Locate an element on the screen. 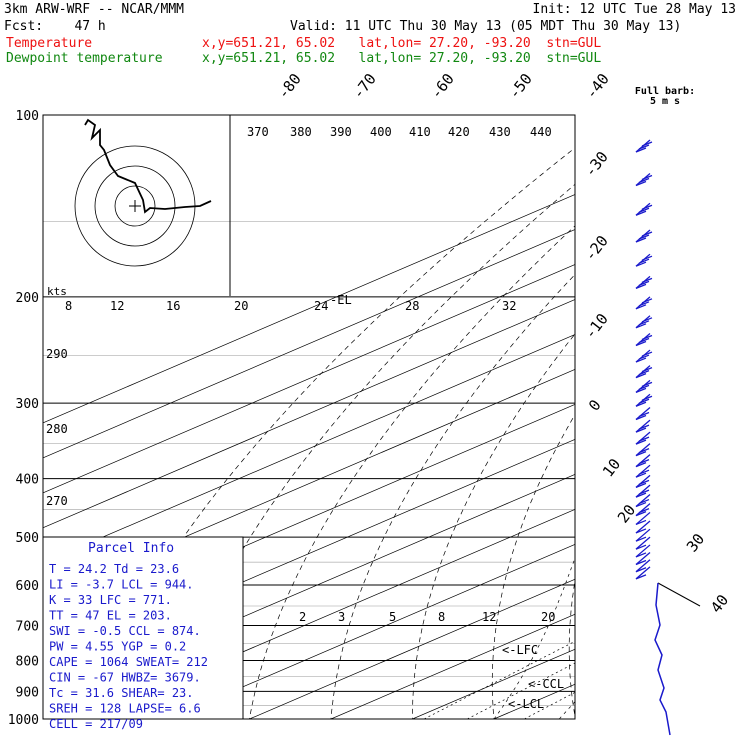  init-time: Init: 12 UTC Tue 28 May 13 is located at coordinates (634, 9).